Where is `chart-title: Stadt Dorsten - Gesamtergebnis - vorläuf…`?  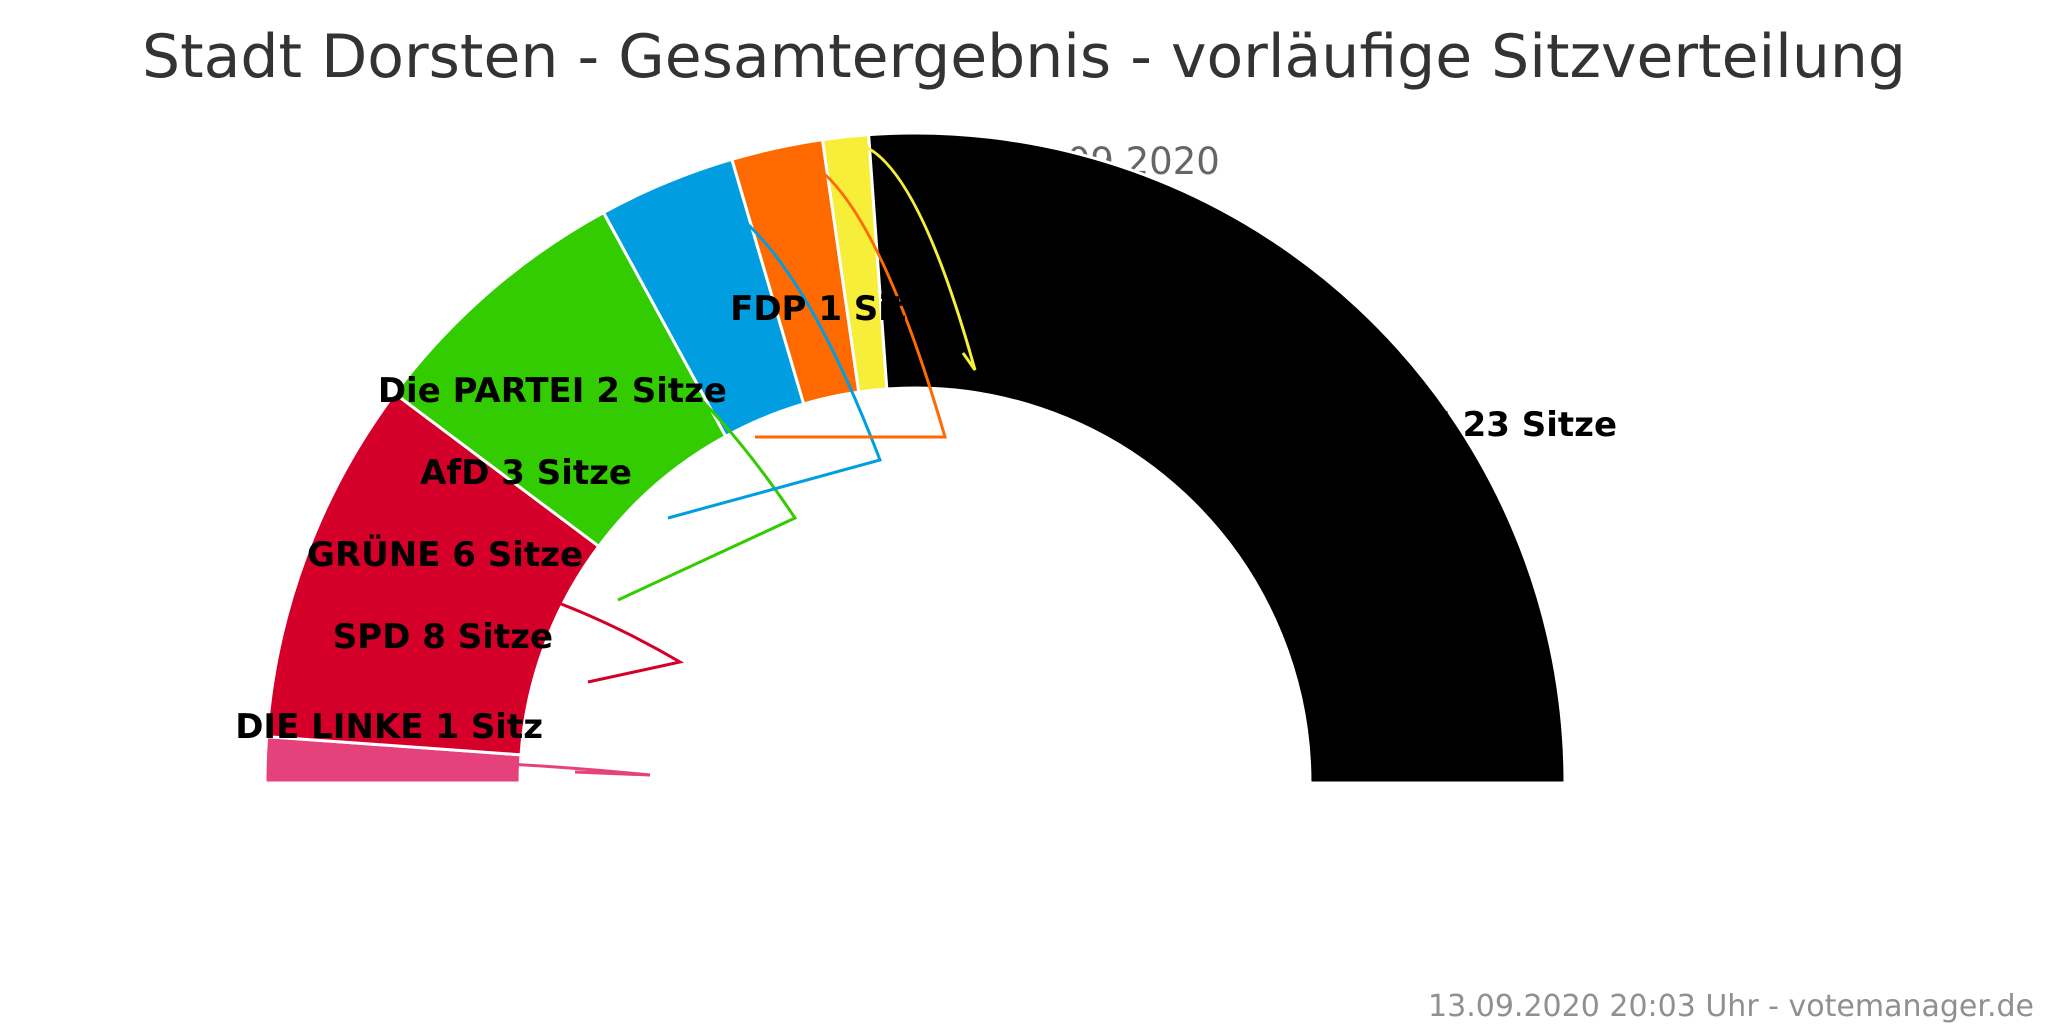 chart-title: Stadt Dorsten - Gesamtergebnis - vorläuf… is located at coordinates (1024, 57).